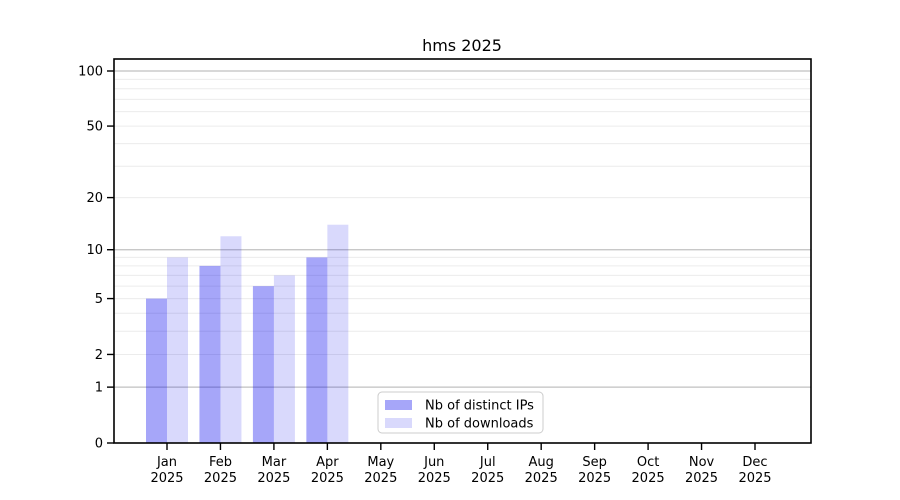 The height and width of the screenshot is (500, 900). What do you see at coordinates (327, 462) in the screenshot?
I see `x-tick-label-month: Apr` at bounding box center [327, 462].